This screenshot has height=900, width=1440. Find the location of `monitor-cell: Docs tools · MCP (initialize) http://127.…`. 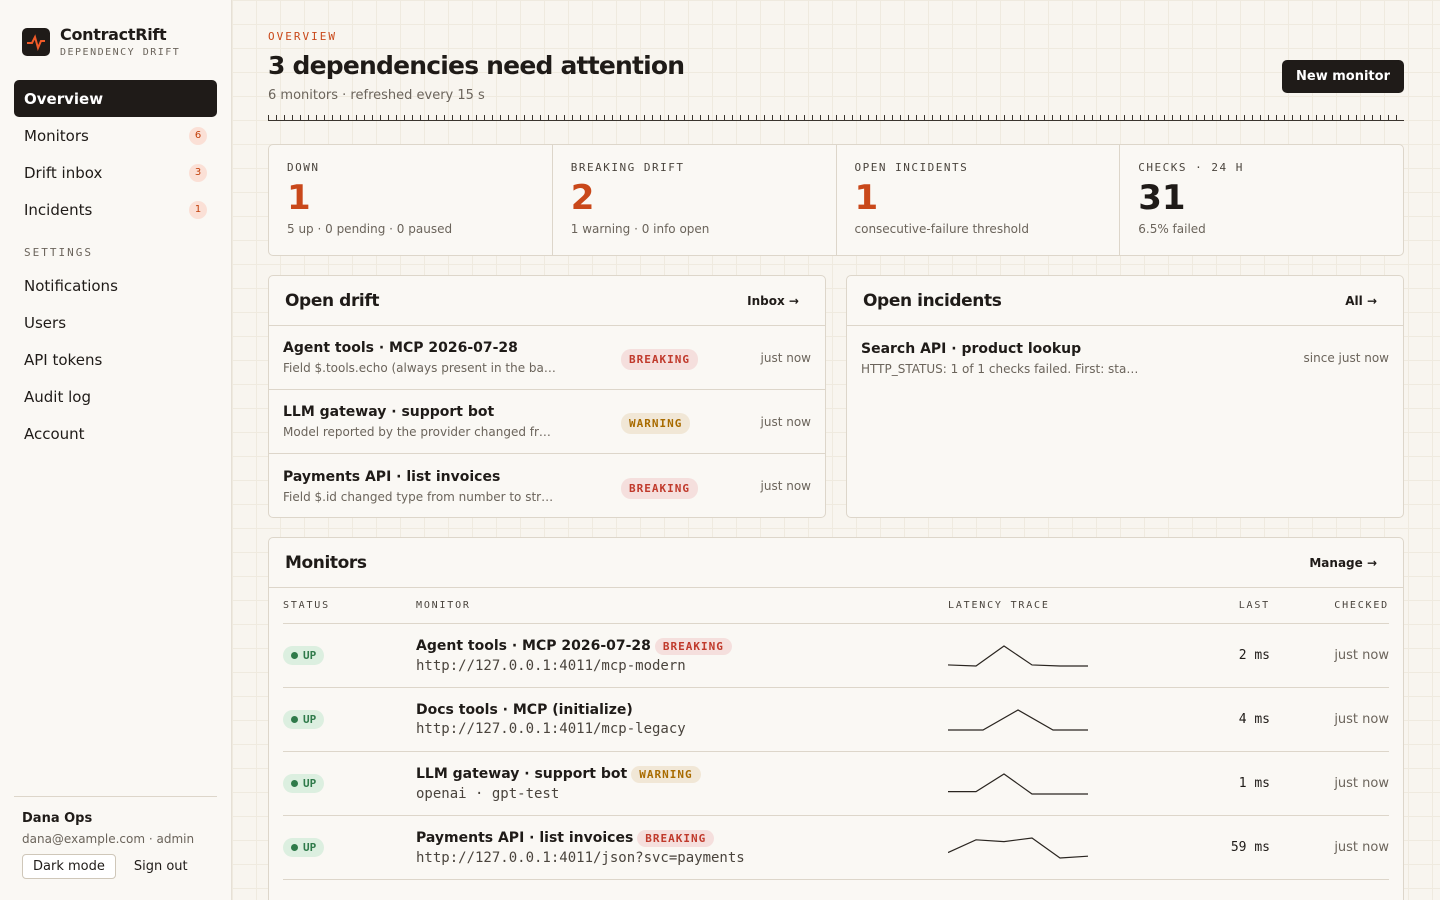

monitor-cell: Docs tools · MCP (initialize) http://127.… is located at coordinates (682, 720).